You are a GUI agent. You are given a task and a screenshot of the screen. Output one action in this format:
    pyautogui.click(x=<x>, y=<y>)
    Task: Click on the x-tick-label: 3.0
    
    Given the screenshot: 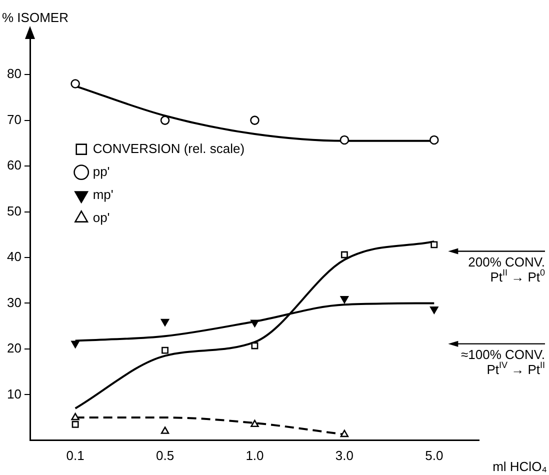 What is the action you would take?
    pyautogui.click(x=344, y=455)
    